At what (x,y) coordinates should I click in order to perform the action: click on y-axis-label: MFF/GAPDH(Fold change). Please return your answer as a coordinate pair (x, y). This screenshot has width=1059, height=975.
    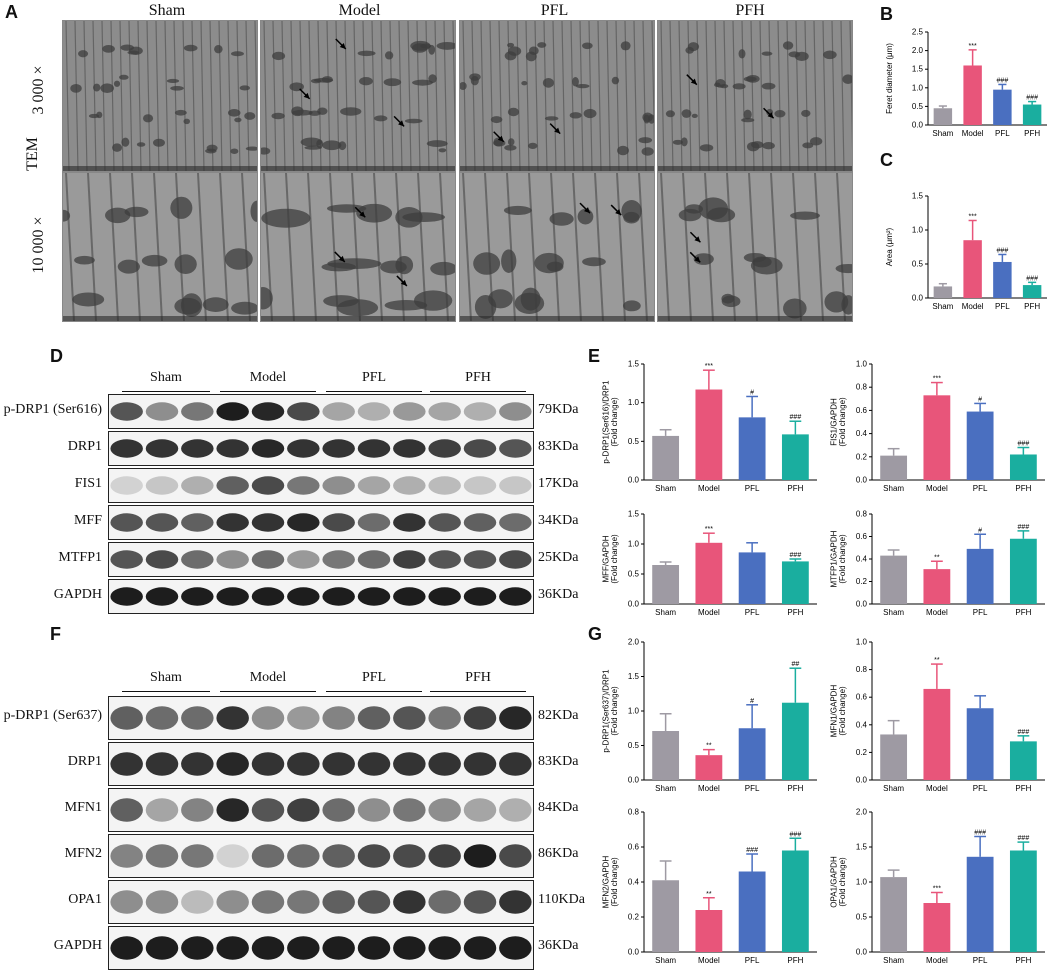
    Looking at the image, I should click on (610, 559).